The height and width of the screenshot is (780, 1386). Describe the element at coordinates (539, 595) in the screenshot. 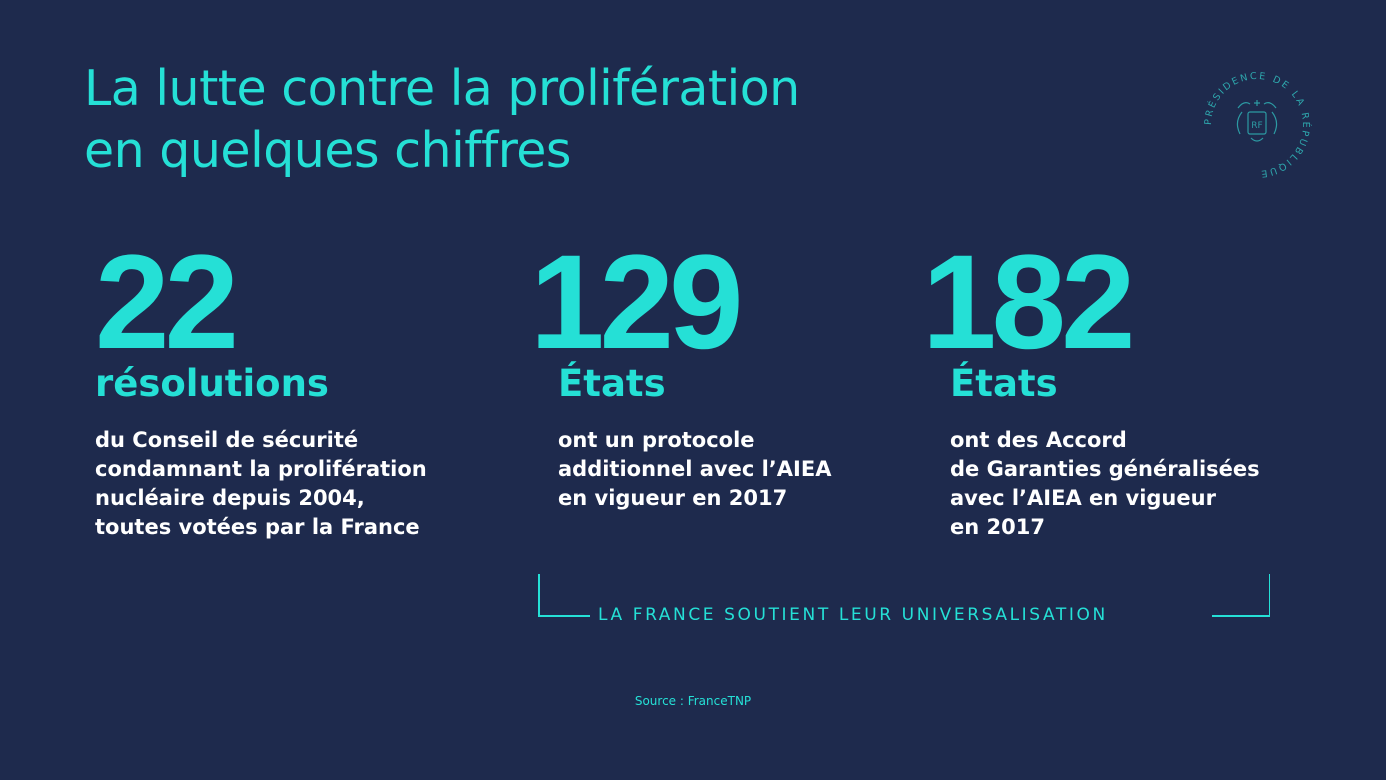

I see `bracket-left-edge` at that location.